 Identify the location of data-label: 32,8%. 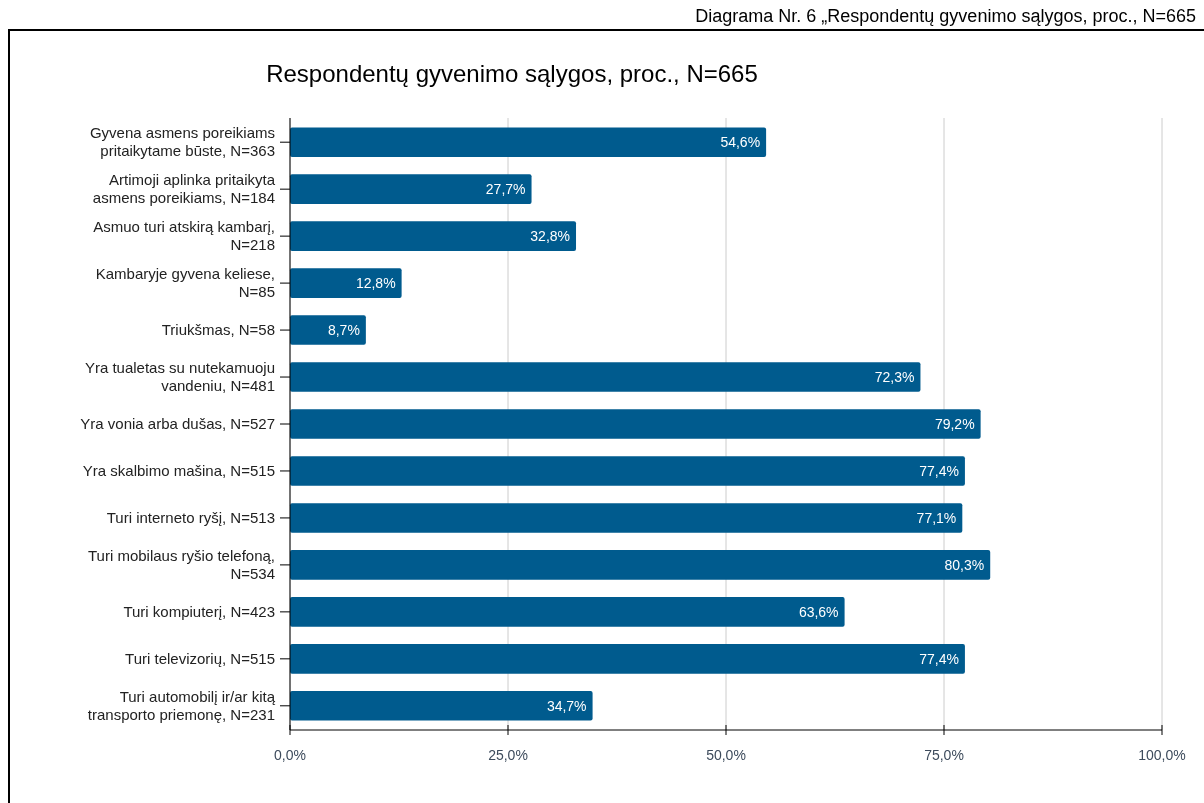
(550, 236).